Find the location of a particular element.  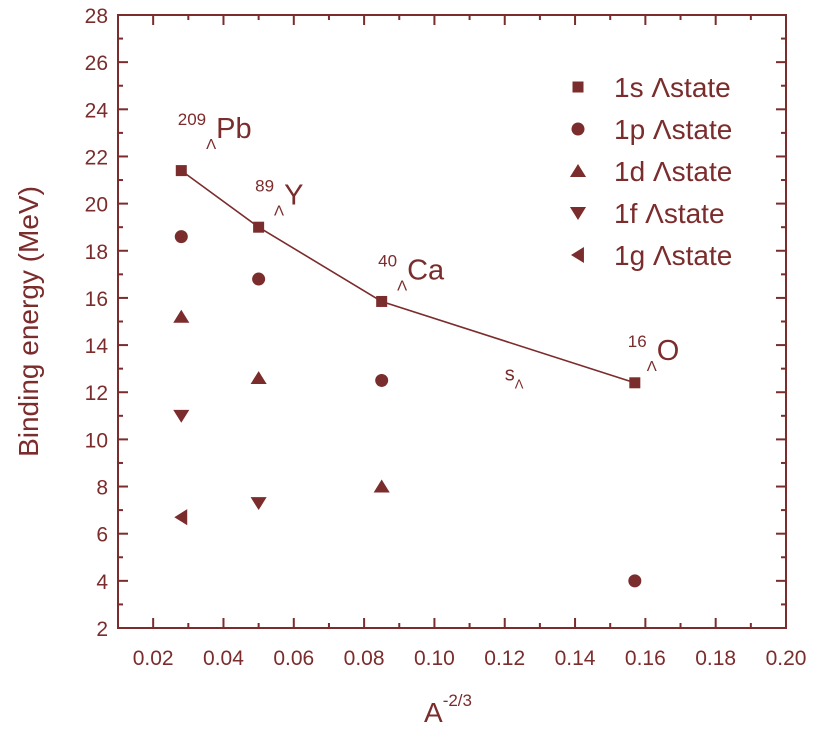

nuclide-label-sup: 89 is located at coordinates (264, 185).